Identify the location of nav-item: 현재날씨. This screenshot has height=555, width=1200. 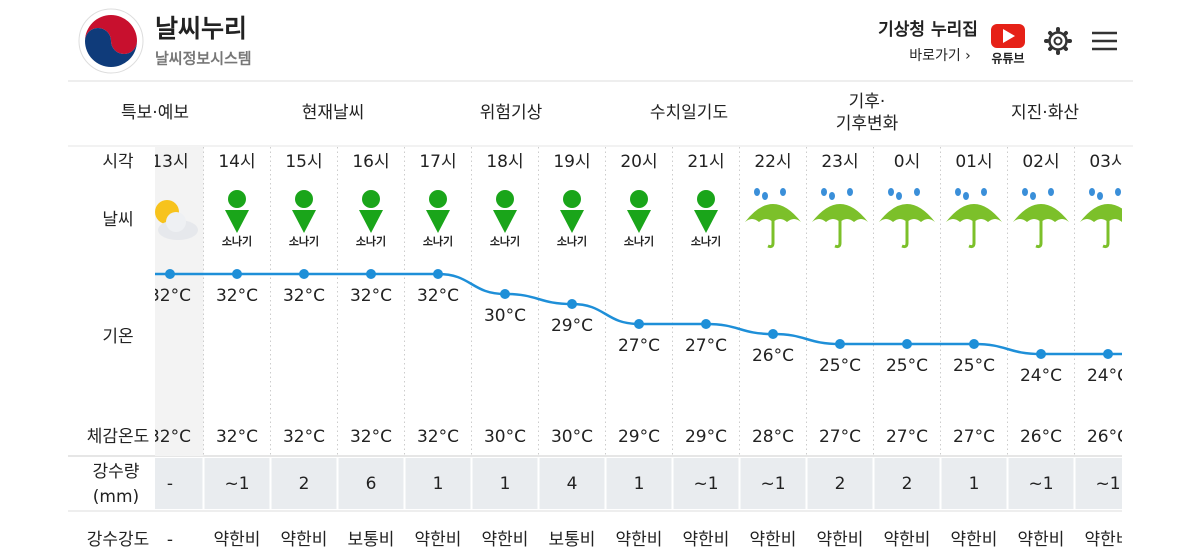
(333, 113).